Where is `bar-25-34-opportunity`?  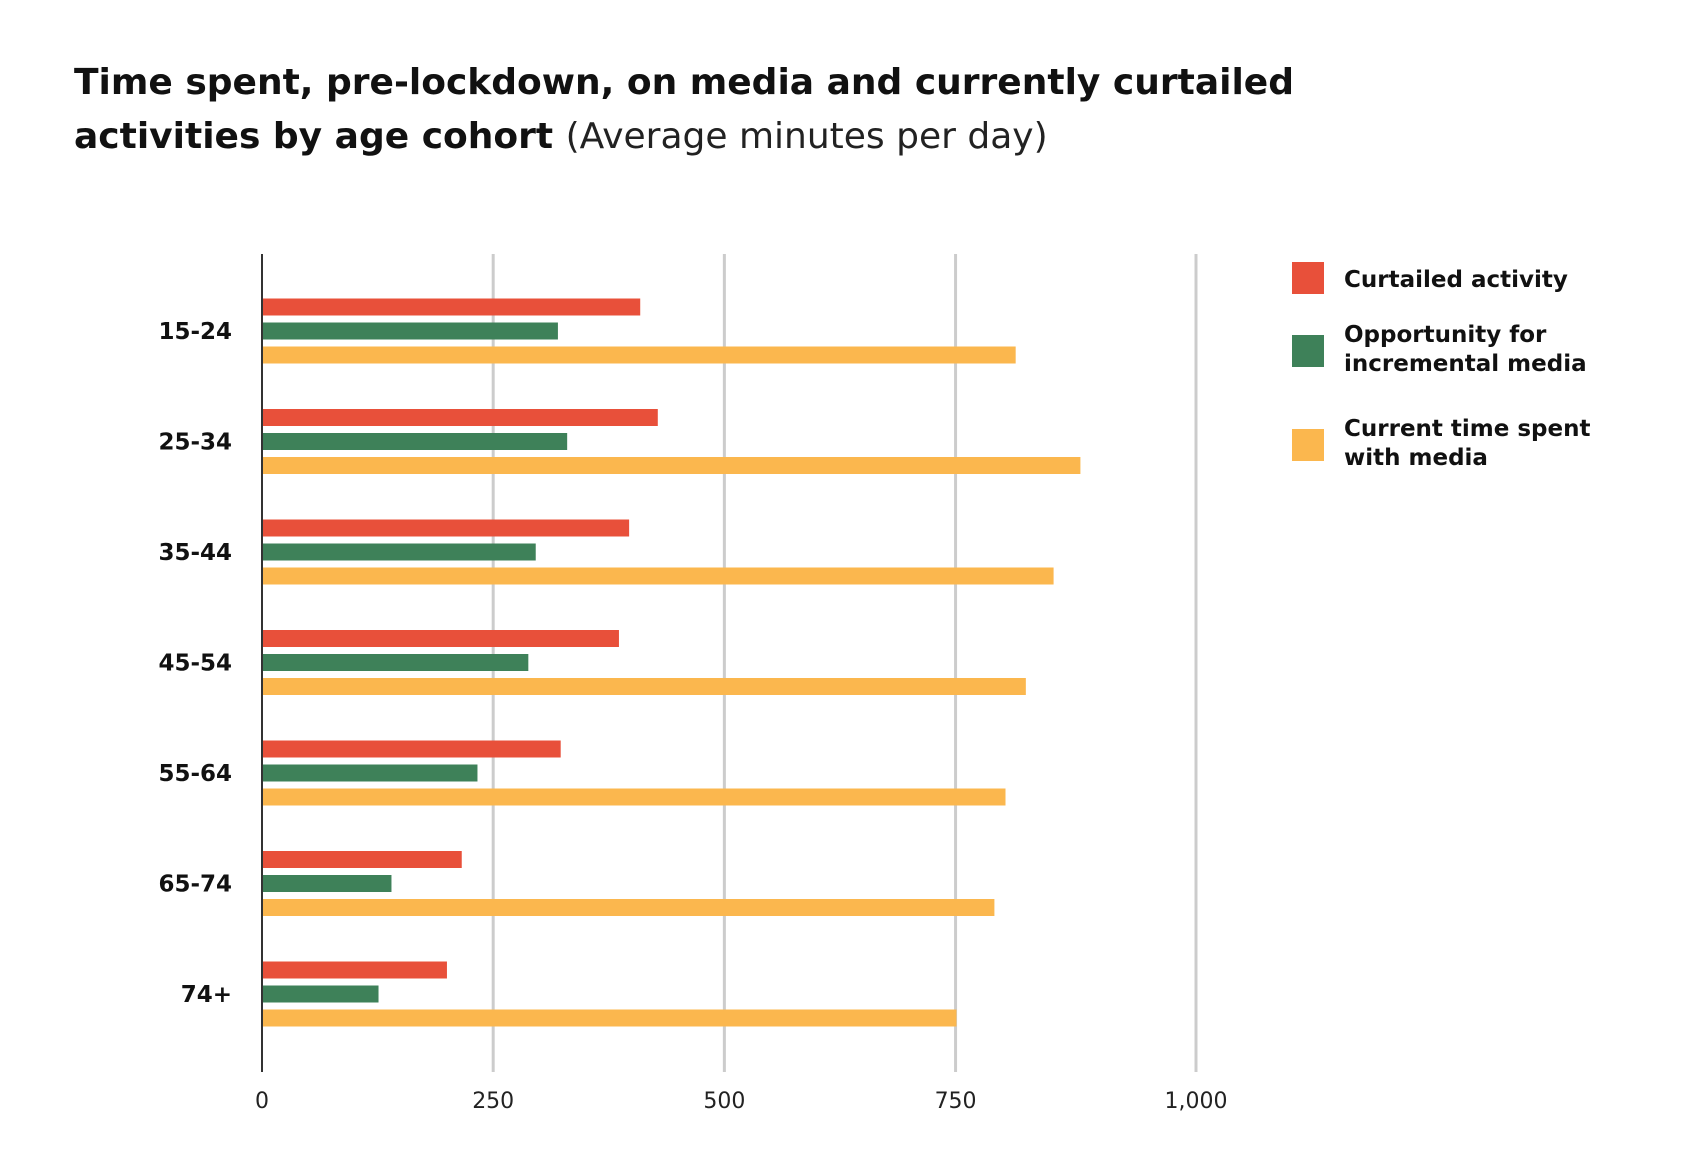
bar-25-34-opportunity is located at coordinates (415, 441).